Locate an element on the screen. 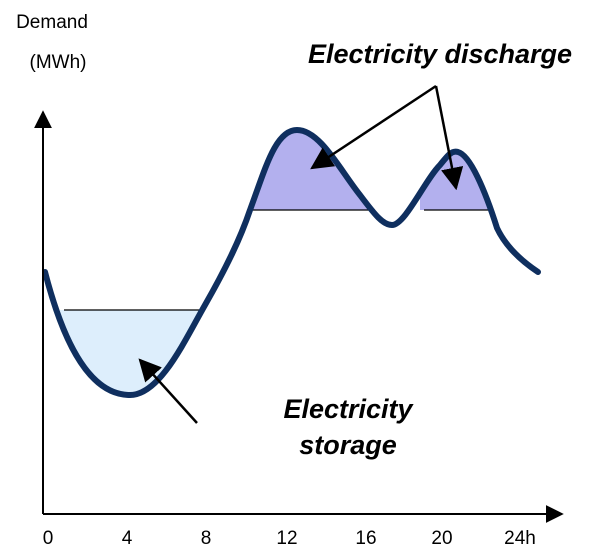 This screenshot has height=546, width=614. x-tick-label: 0 is located at coordinates (48, 537).